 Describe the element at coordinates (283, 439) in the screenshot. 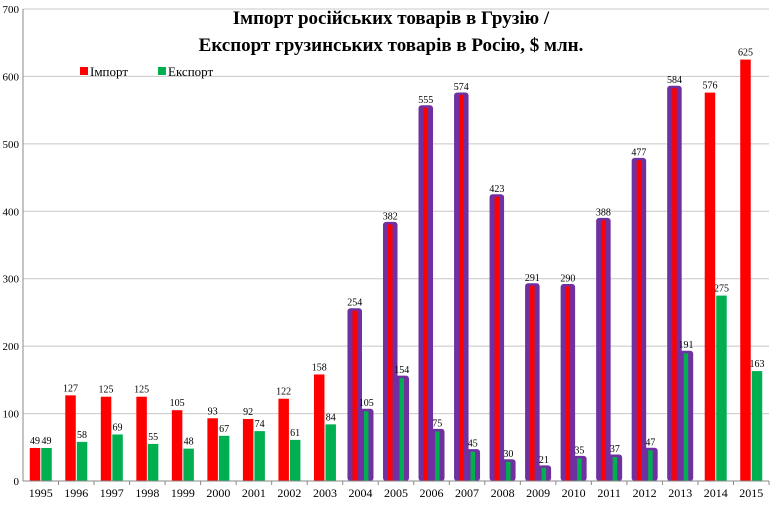

I see `bar-import-2002` at that location.